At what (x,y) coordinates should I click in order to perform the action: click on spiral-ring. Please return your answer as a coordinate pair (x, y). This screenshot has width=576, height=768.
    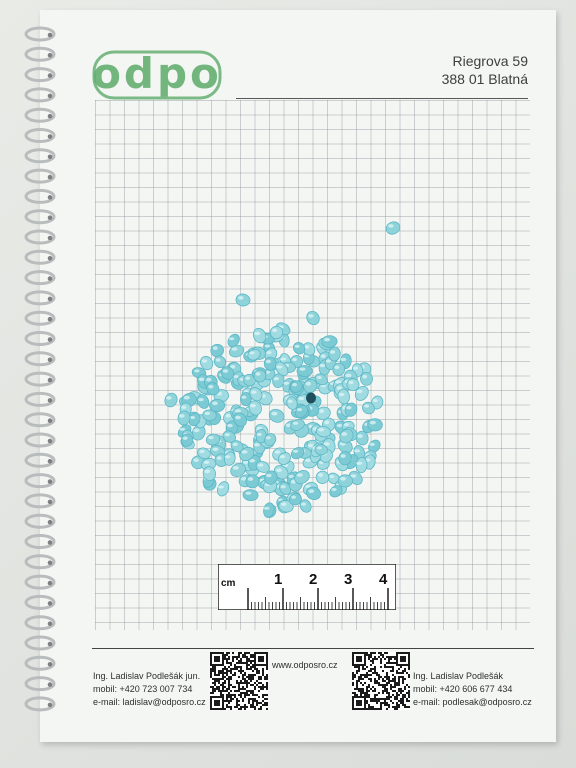
    Looking at the image, I should click on (40, 460).